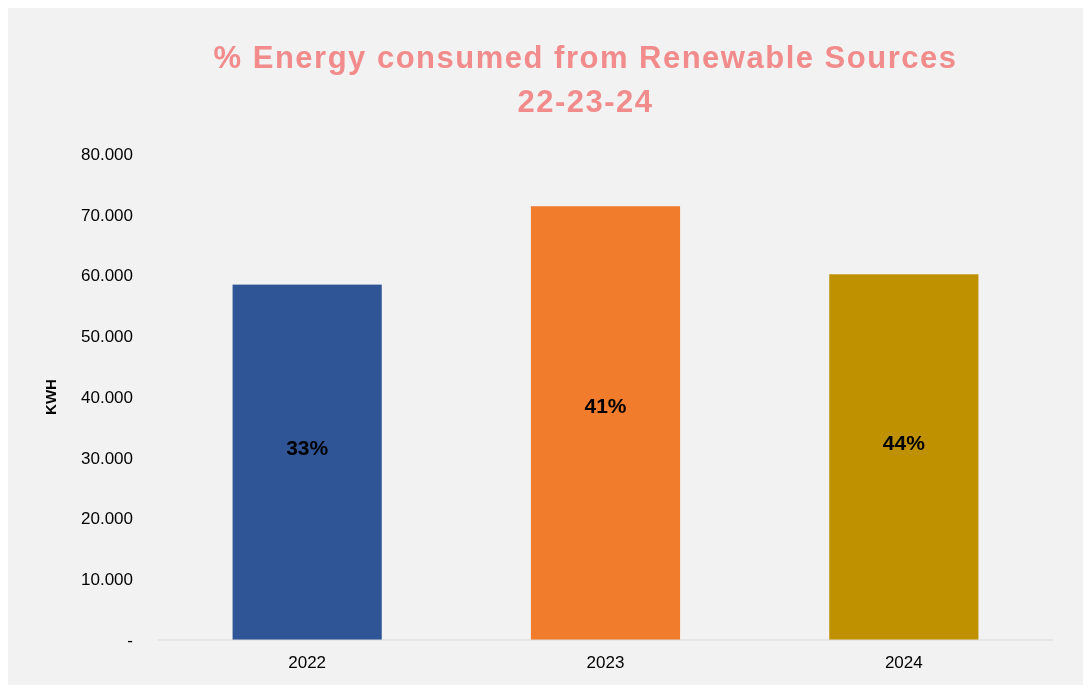 The width and height of the screenshot is (1091, 693). Describe the element at coordinates (307, 448) in the screenshot. I see `annotation: 33%` at that location.